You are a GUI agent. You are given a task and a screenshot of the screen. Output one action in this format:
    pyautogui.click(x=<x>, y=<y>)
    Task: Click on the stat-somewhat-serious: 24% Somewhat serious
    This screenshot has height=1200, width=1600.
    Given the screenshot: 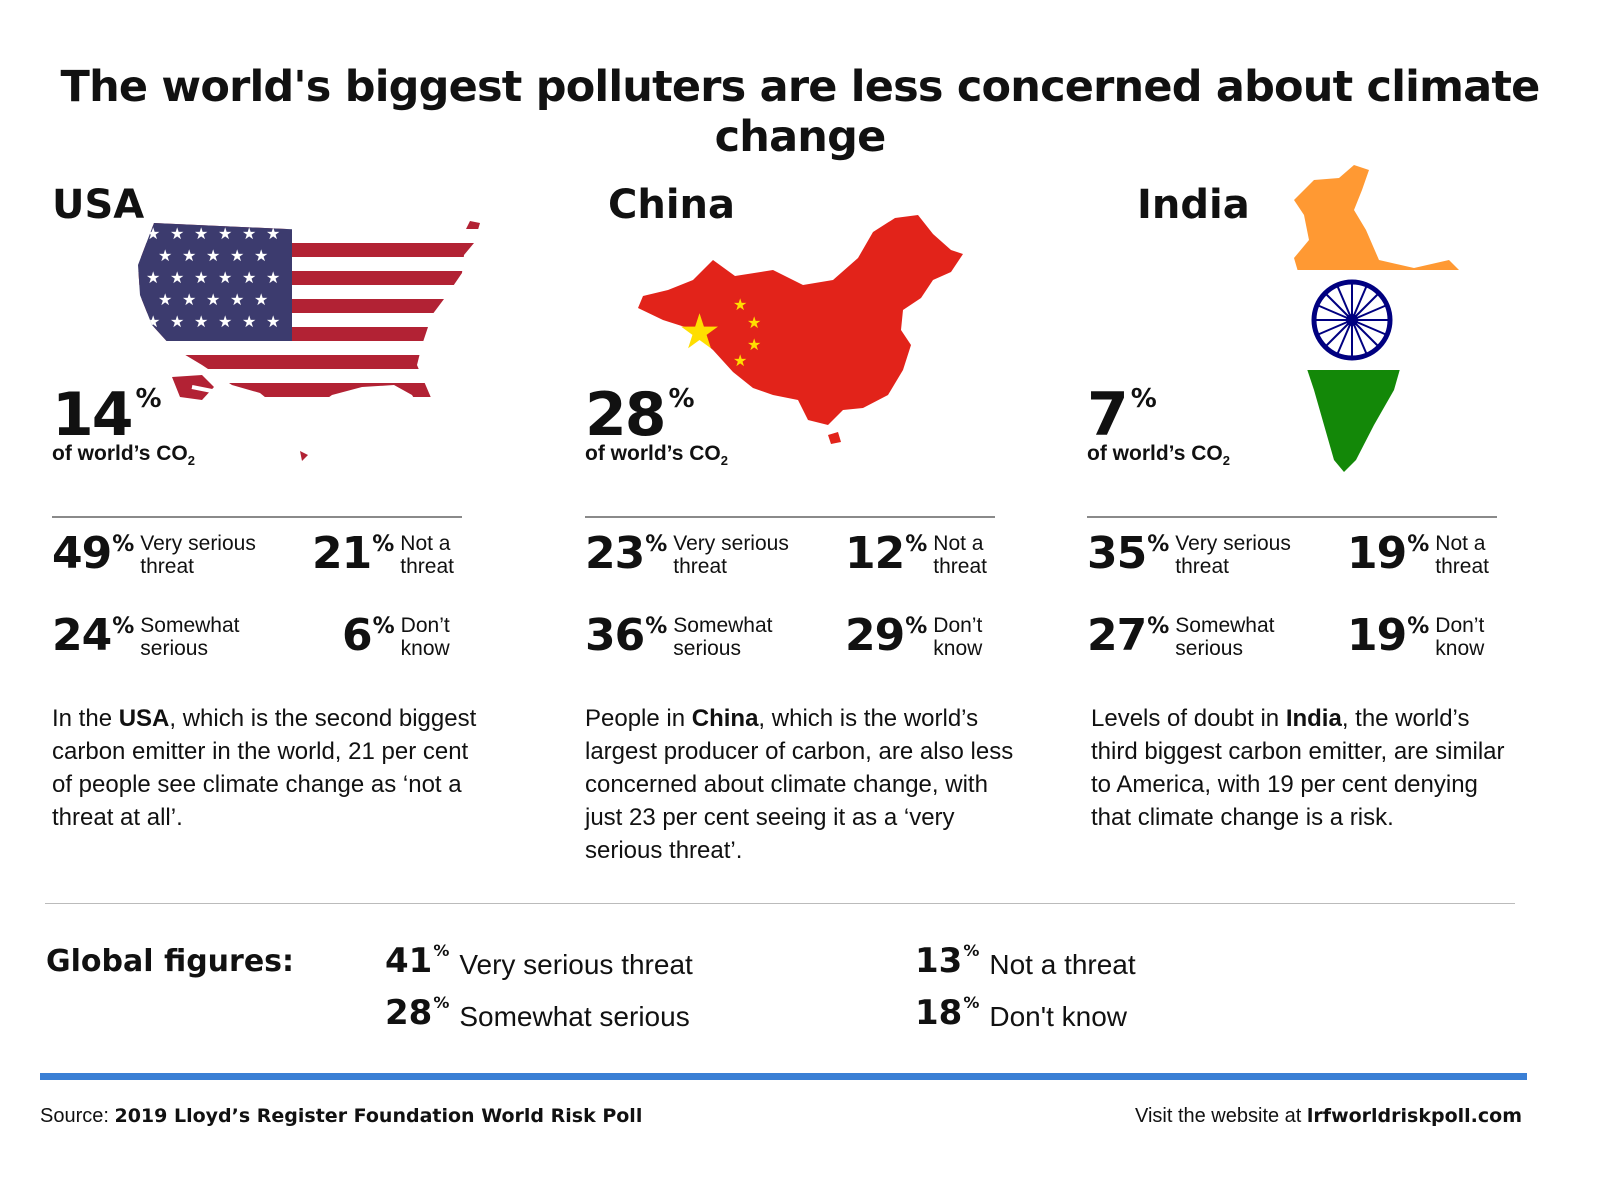 What is the action you would take?
    pyautogui.click(x=146, y=635)
    